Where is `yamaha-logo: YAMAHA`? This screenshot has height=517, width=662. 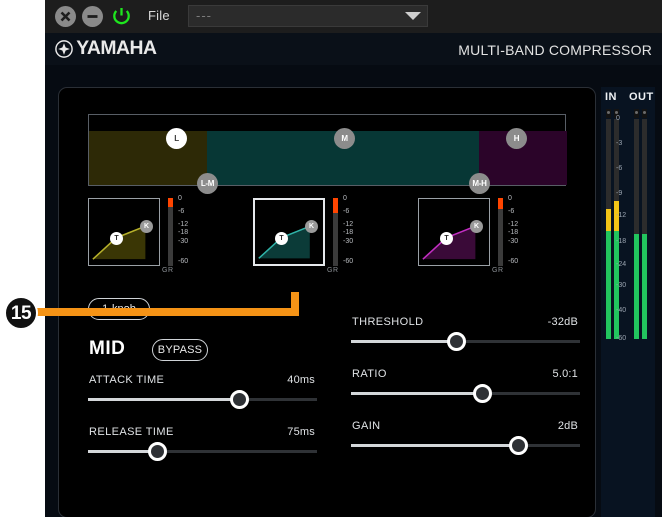 yamaha-logo: YAMAHA is located at coordinates (106, 49).